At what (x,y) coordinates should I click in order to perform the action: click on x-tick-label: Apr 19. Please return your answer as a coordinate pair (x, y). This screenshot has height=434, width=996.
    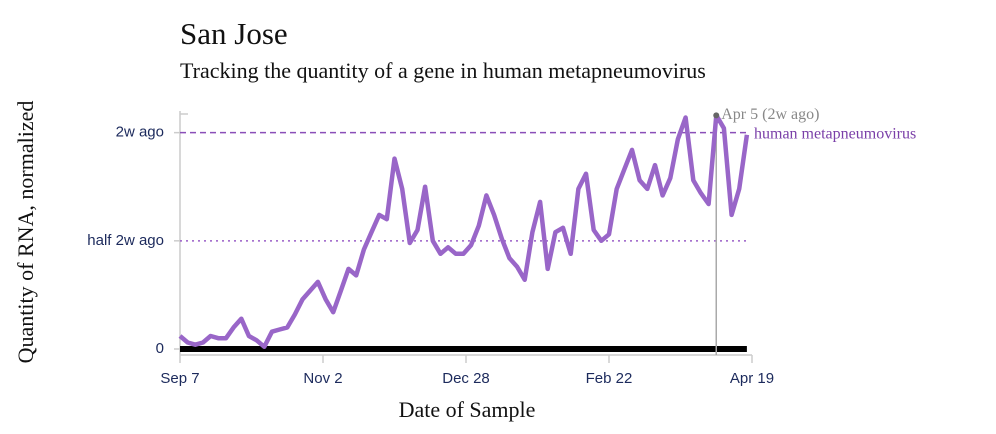
    Looking at the image, I should click on (752, 378).